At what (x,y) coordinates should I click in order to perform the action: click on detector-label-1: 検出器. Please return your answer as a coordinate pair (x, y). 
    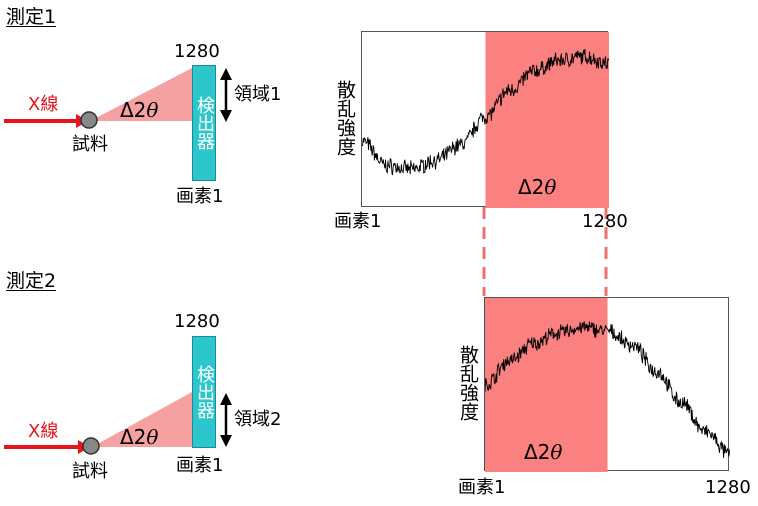
    Looking at the image, I should click on (204, 123).